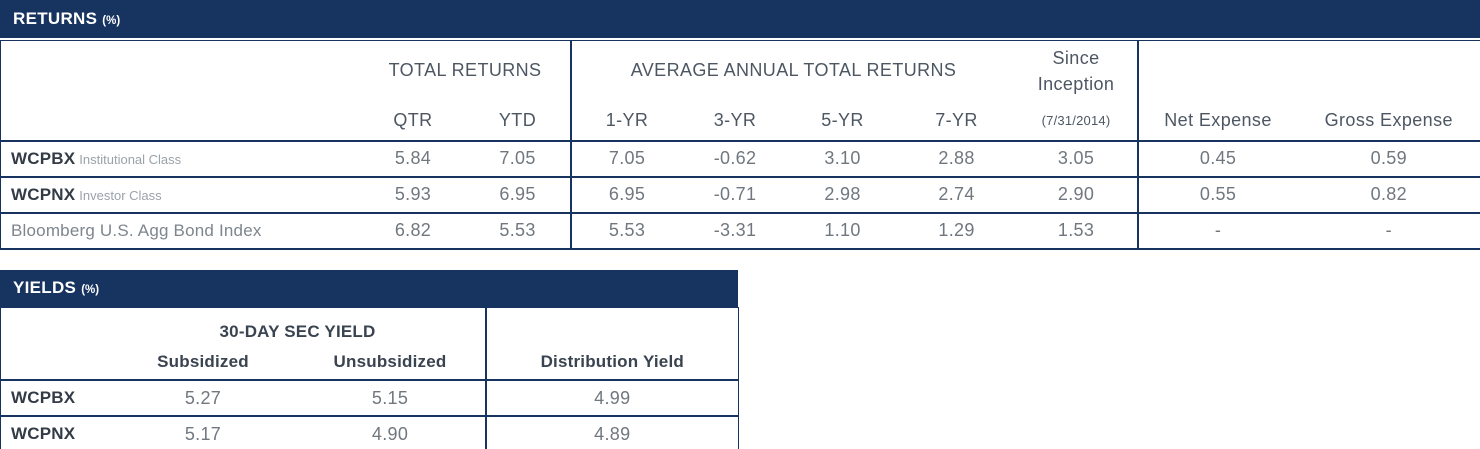 The height and width of the screenshot is (449, 1480). Describe the element at coordinates (627, 230) in the screenshot. I see `cell-1yr: 5.53` at that location.